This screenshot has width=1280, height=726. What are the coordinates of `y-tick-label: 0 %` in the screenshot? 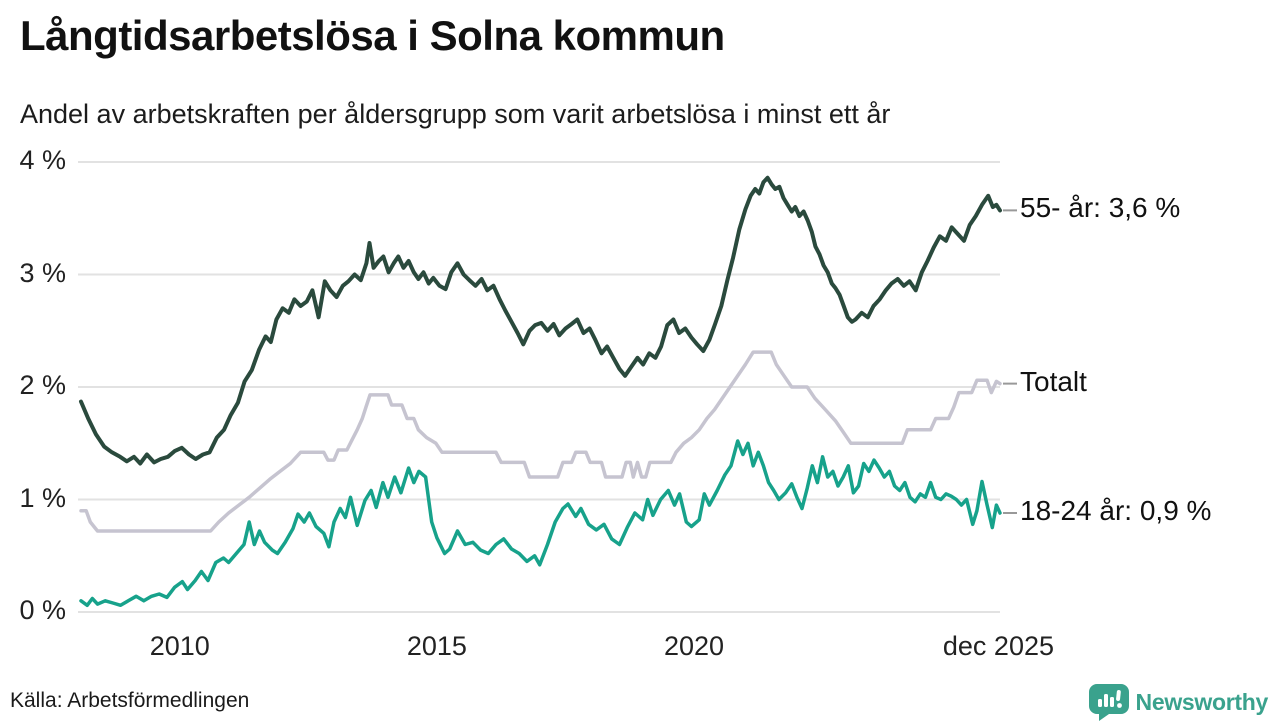 It's located at (42, 610).